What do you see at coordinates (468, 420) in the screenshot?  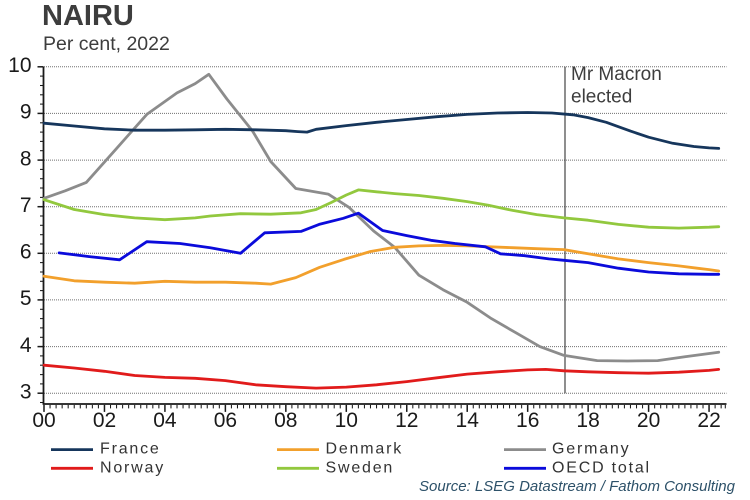 I see `svg-text: 14` at bounding box center [468, 420].